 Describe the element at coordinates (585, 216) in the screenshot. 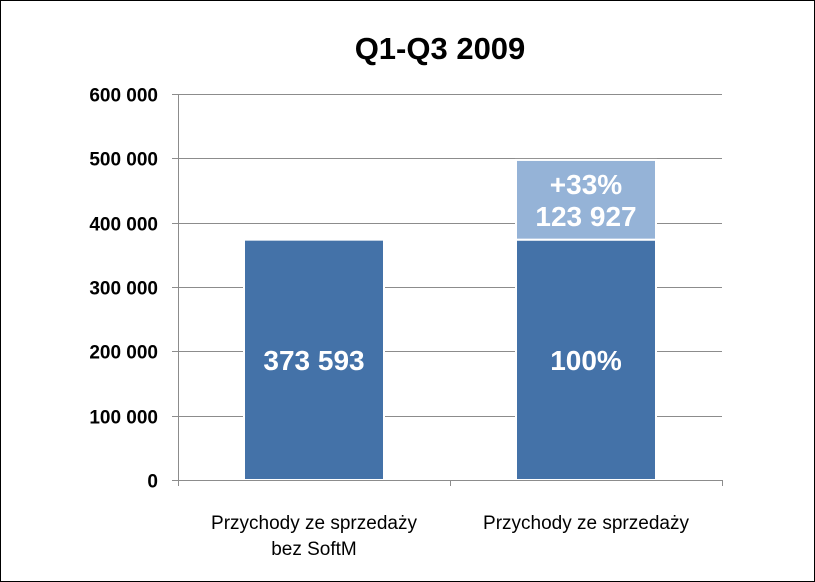

I see `data-label: 123 927` at that location.